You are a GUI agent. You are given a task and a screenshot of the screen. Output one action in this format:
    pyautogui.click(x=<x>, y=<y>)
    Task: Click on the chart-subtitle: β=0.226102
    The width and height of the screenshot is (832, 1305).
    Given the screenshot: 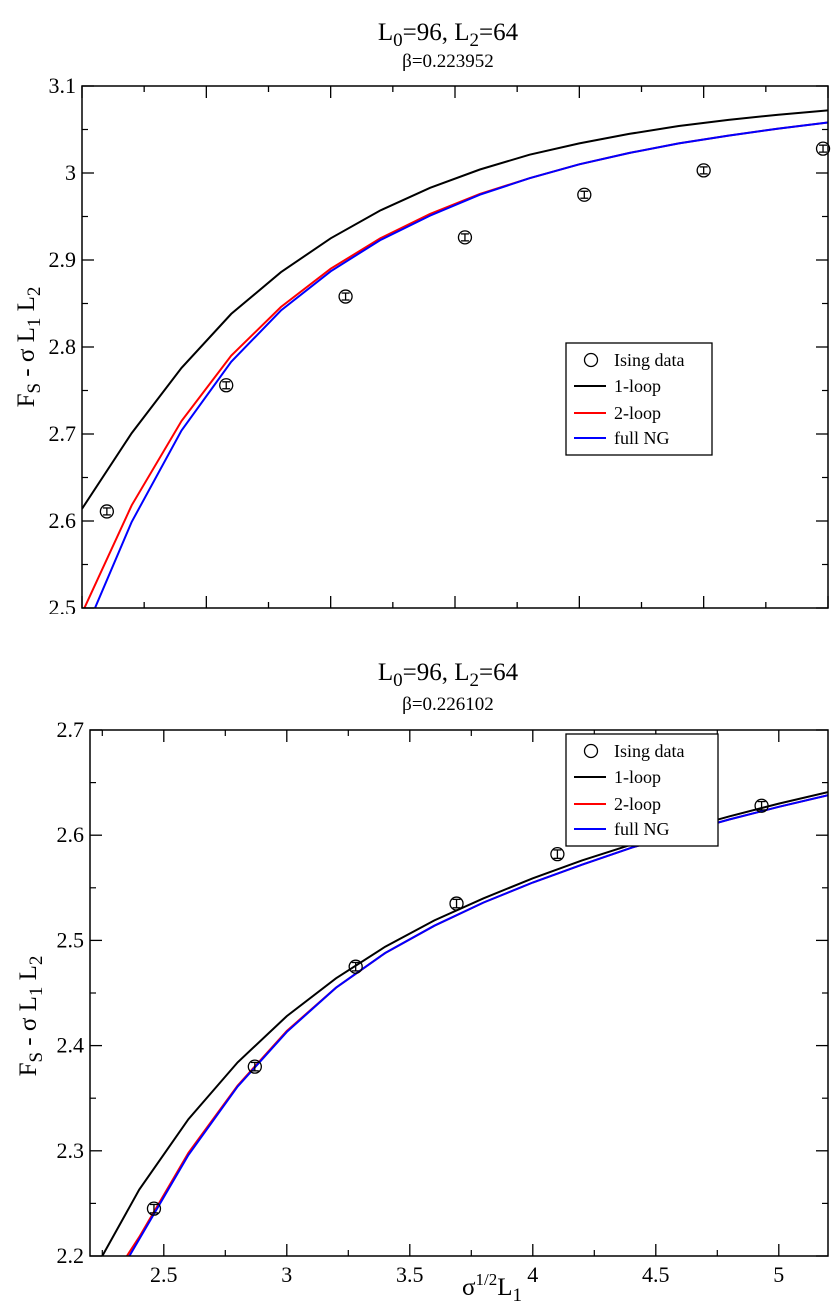 What is the action you would take?
    pyautogui.click(x=448, y=704)
    